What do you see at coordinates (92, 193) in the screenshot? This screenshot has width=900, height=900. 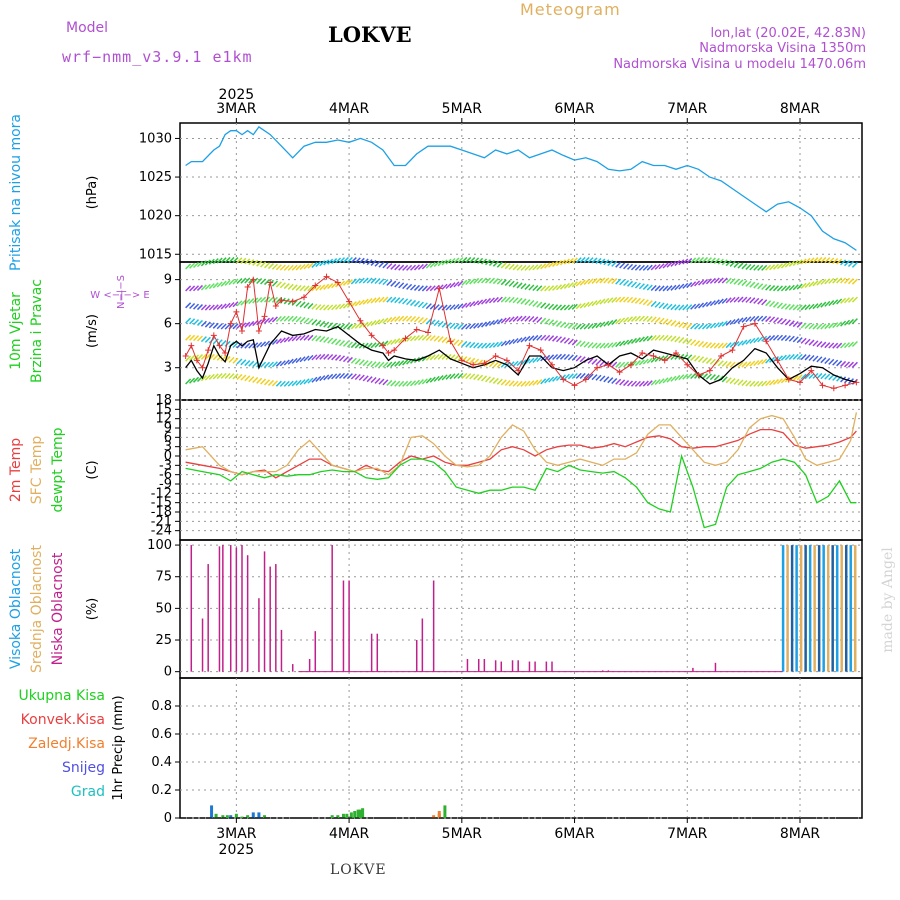 I see `y-axis-label: (hPa)` at bounding box center [92, 193].